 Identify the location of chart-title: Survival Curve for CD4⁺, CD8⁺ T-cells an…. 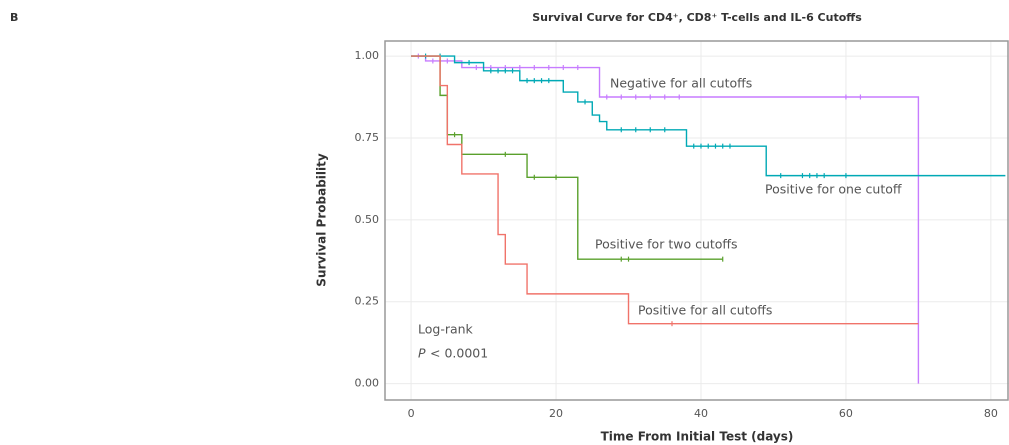
(697, 17).